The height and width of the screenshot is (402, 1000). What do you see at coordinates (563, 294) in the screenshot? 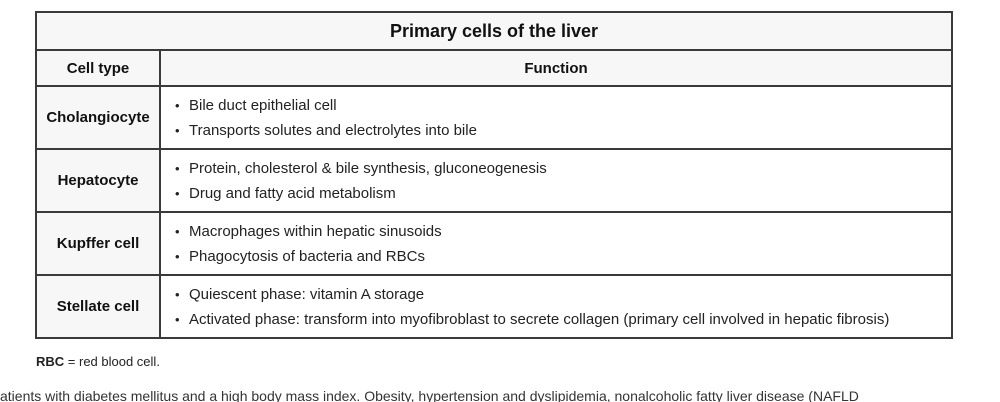
I see `list-item: • Quiescent phase: vitamin A storage` at bounding box center [563, 294].